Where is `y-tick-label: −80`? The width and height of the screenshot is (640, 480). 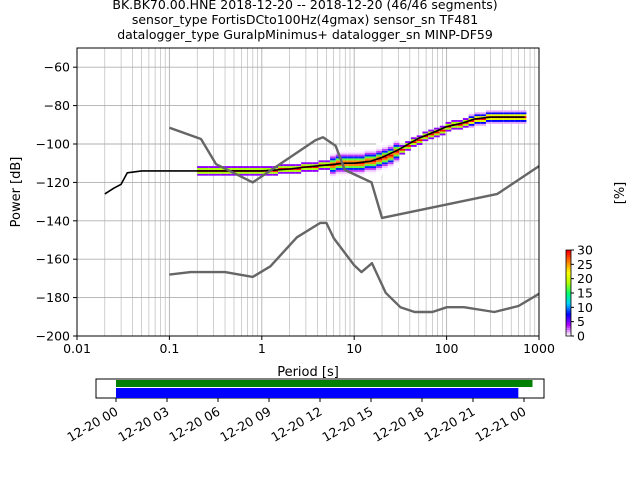 y-tick-label: −80 is located at coordinates (57, 105).